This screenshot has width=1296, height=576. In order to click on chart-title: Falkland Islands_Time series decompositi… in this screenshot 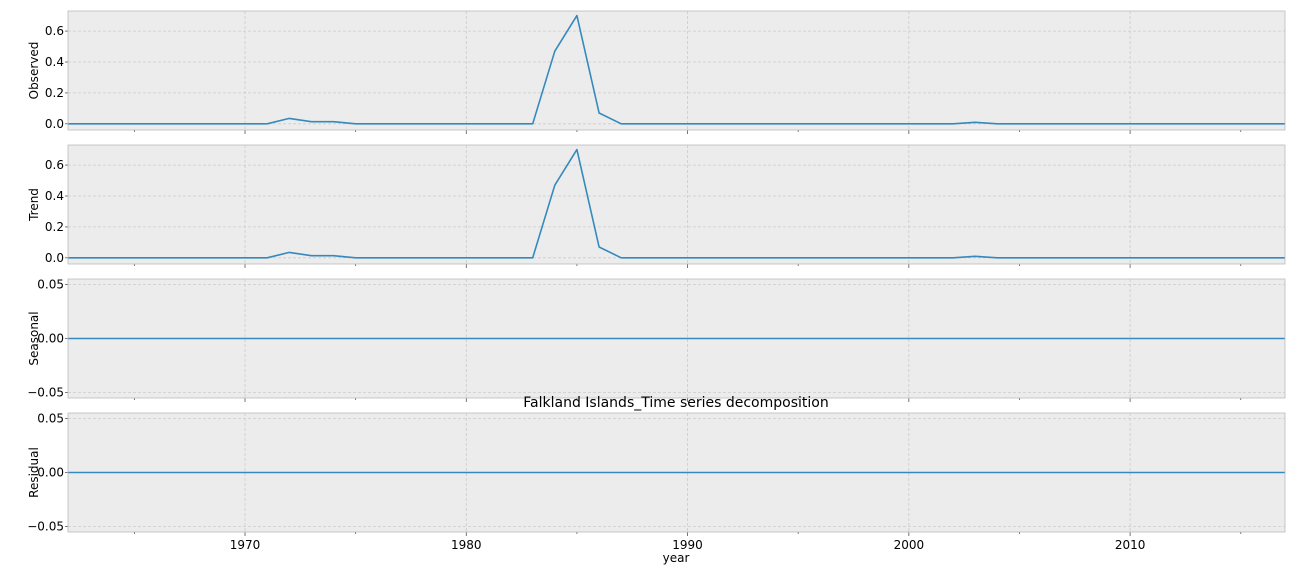, I will do `click(675, 403)`.